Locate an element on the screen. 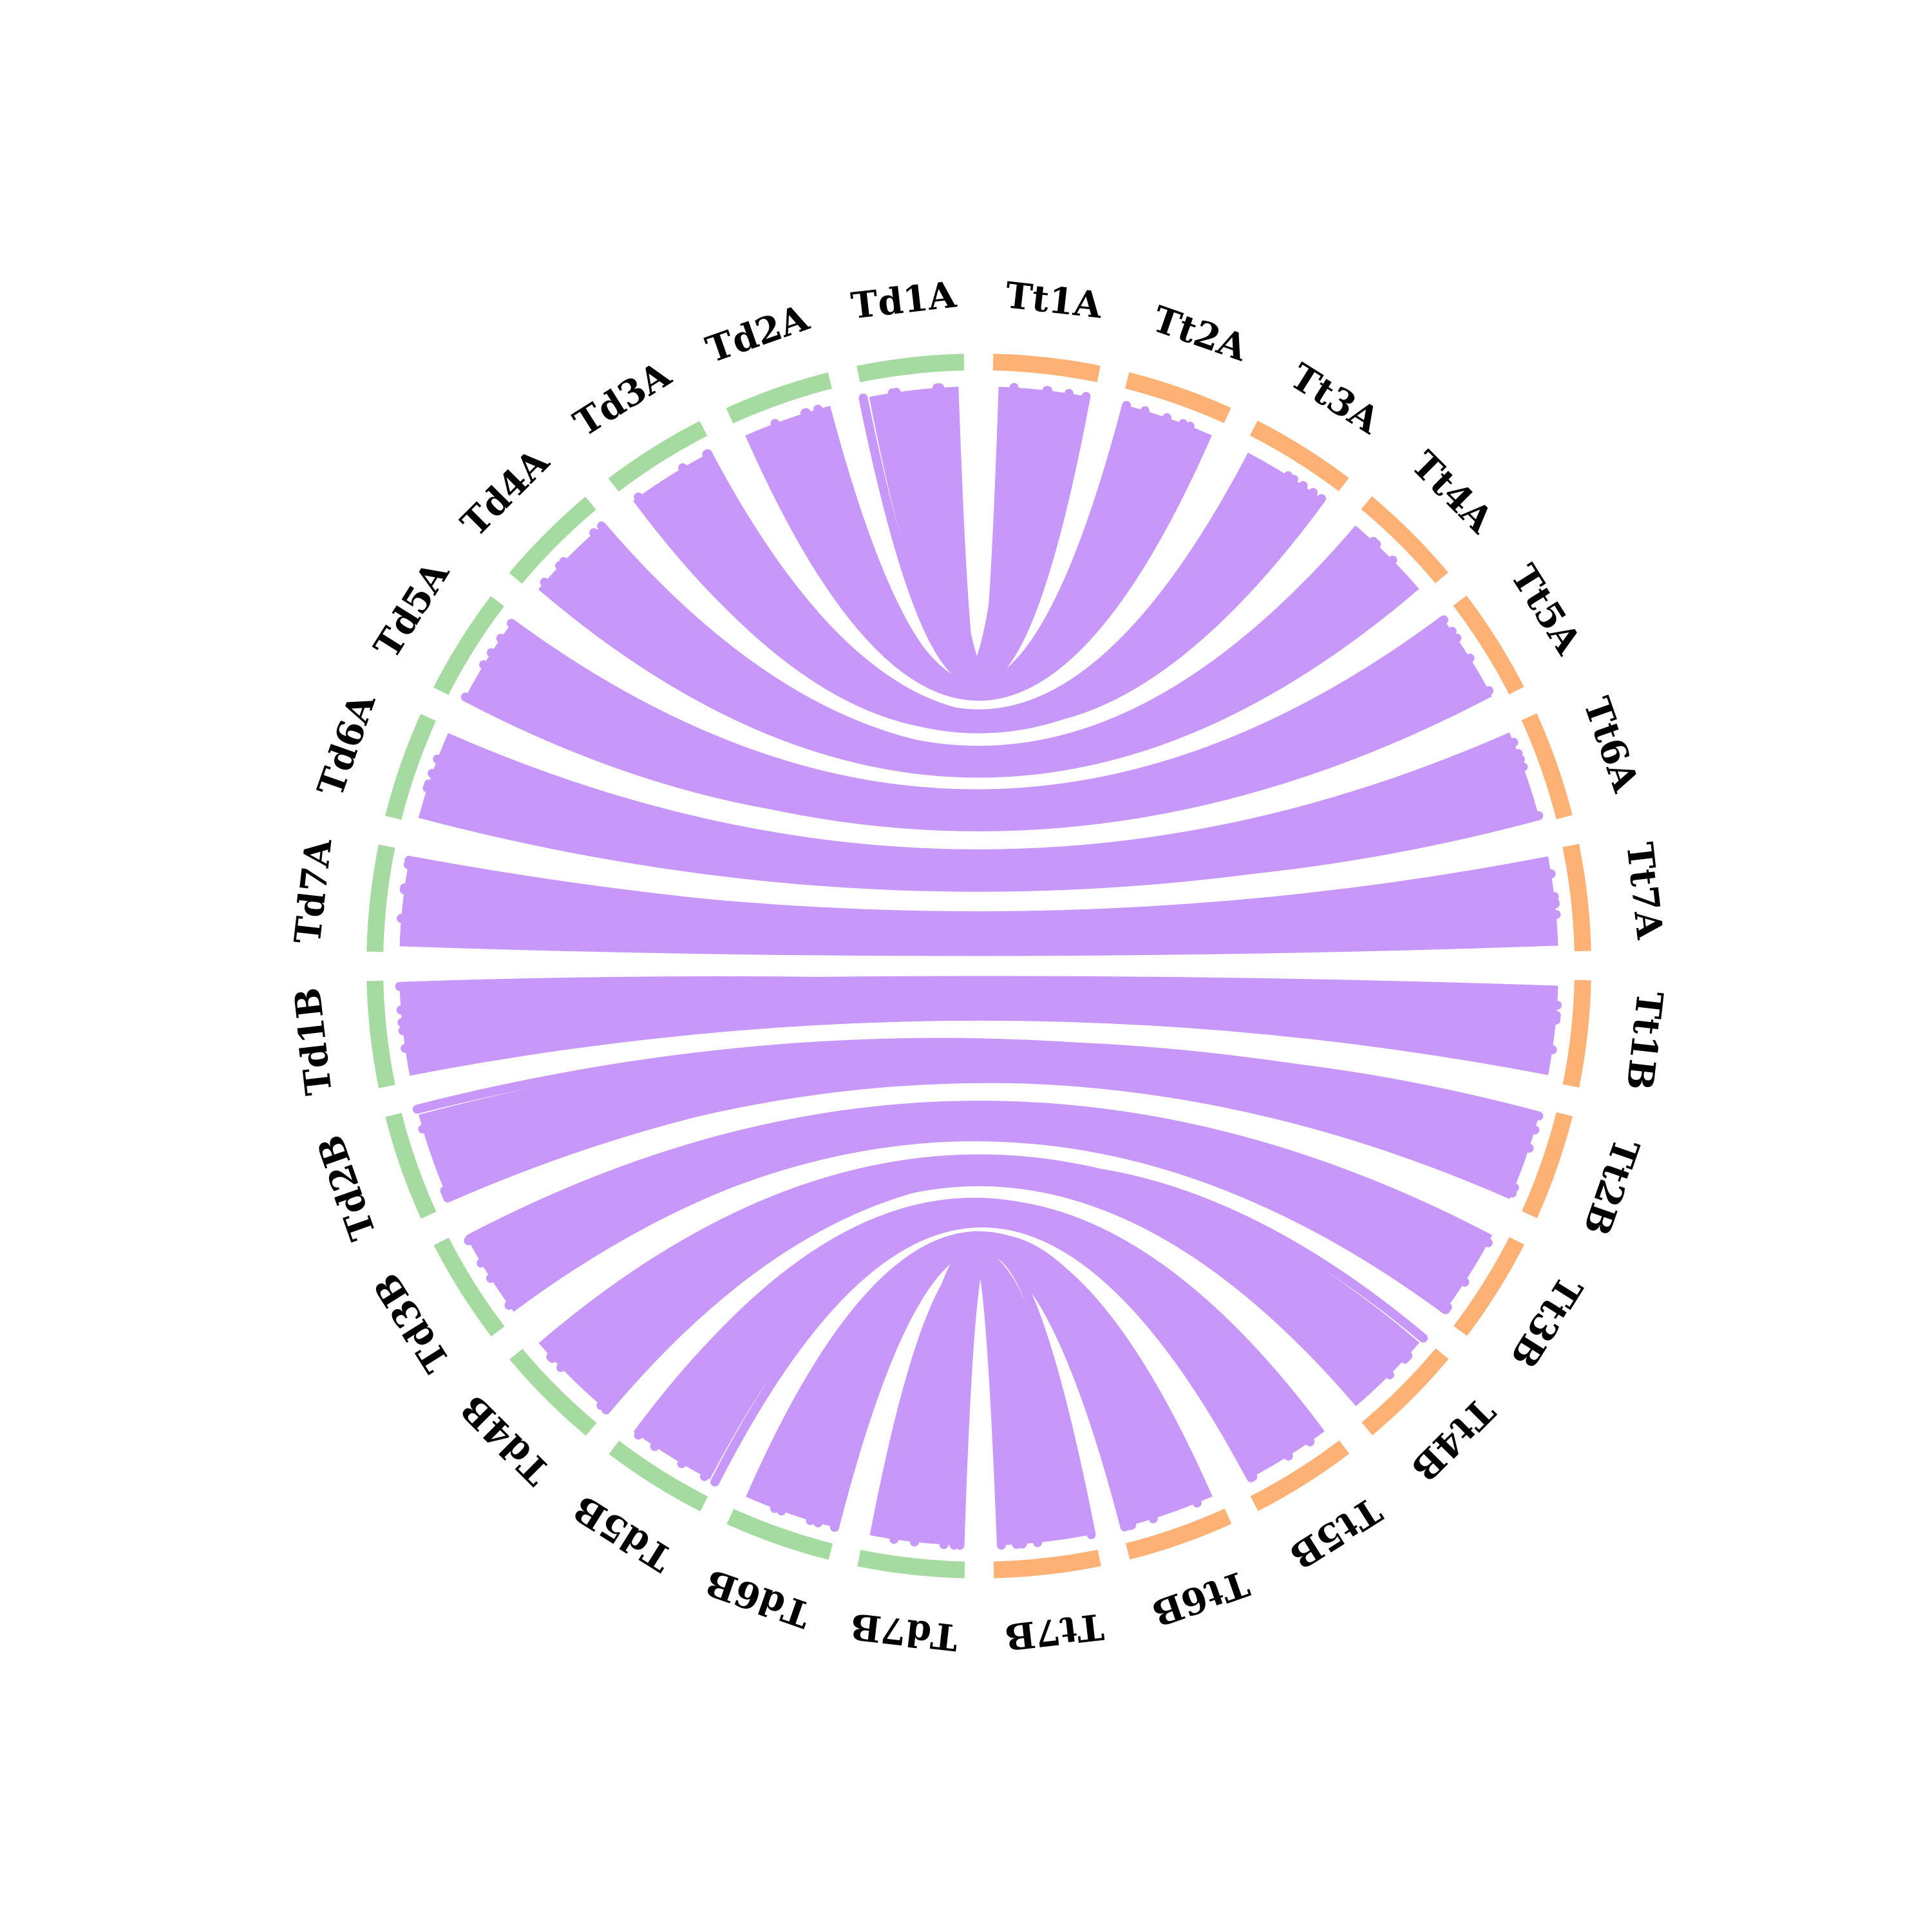 This screenshot has width=1932, height=1932. label-tt4a: Tt4A is located at coordinates (1452, 493).